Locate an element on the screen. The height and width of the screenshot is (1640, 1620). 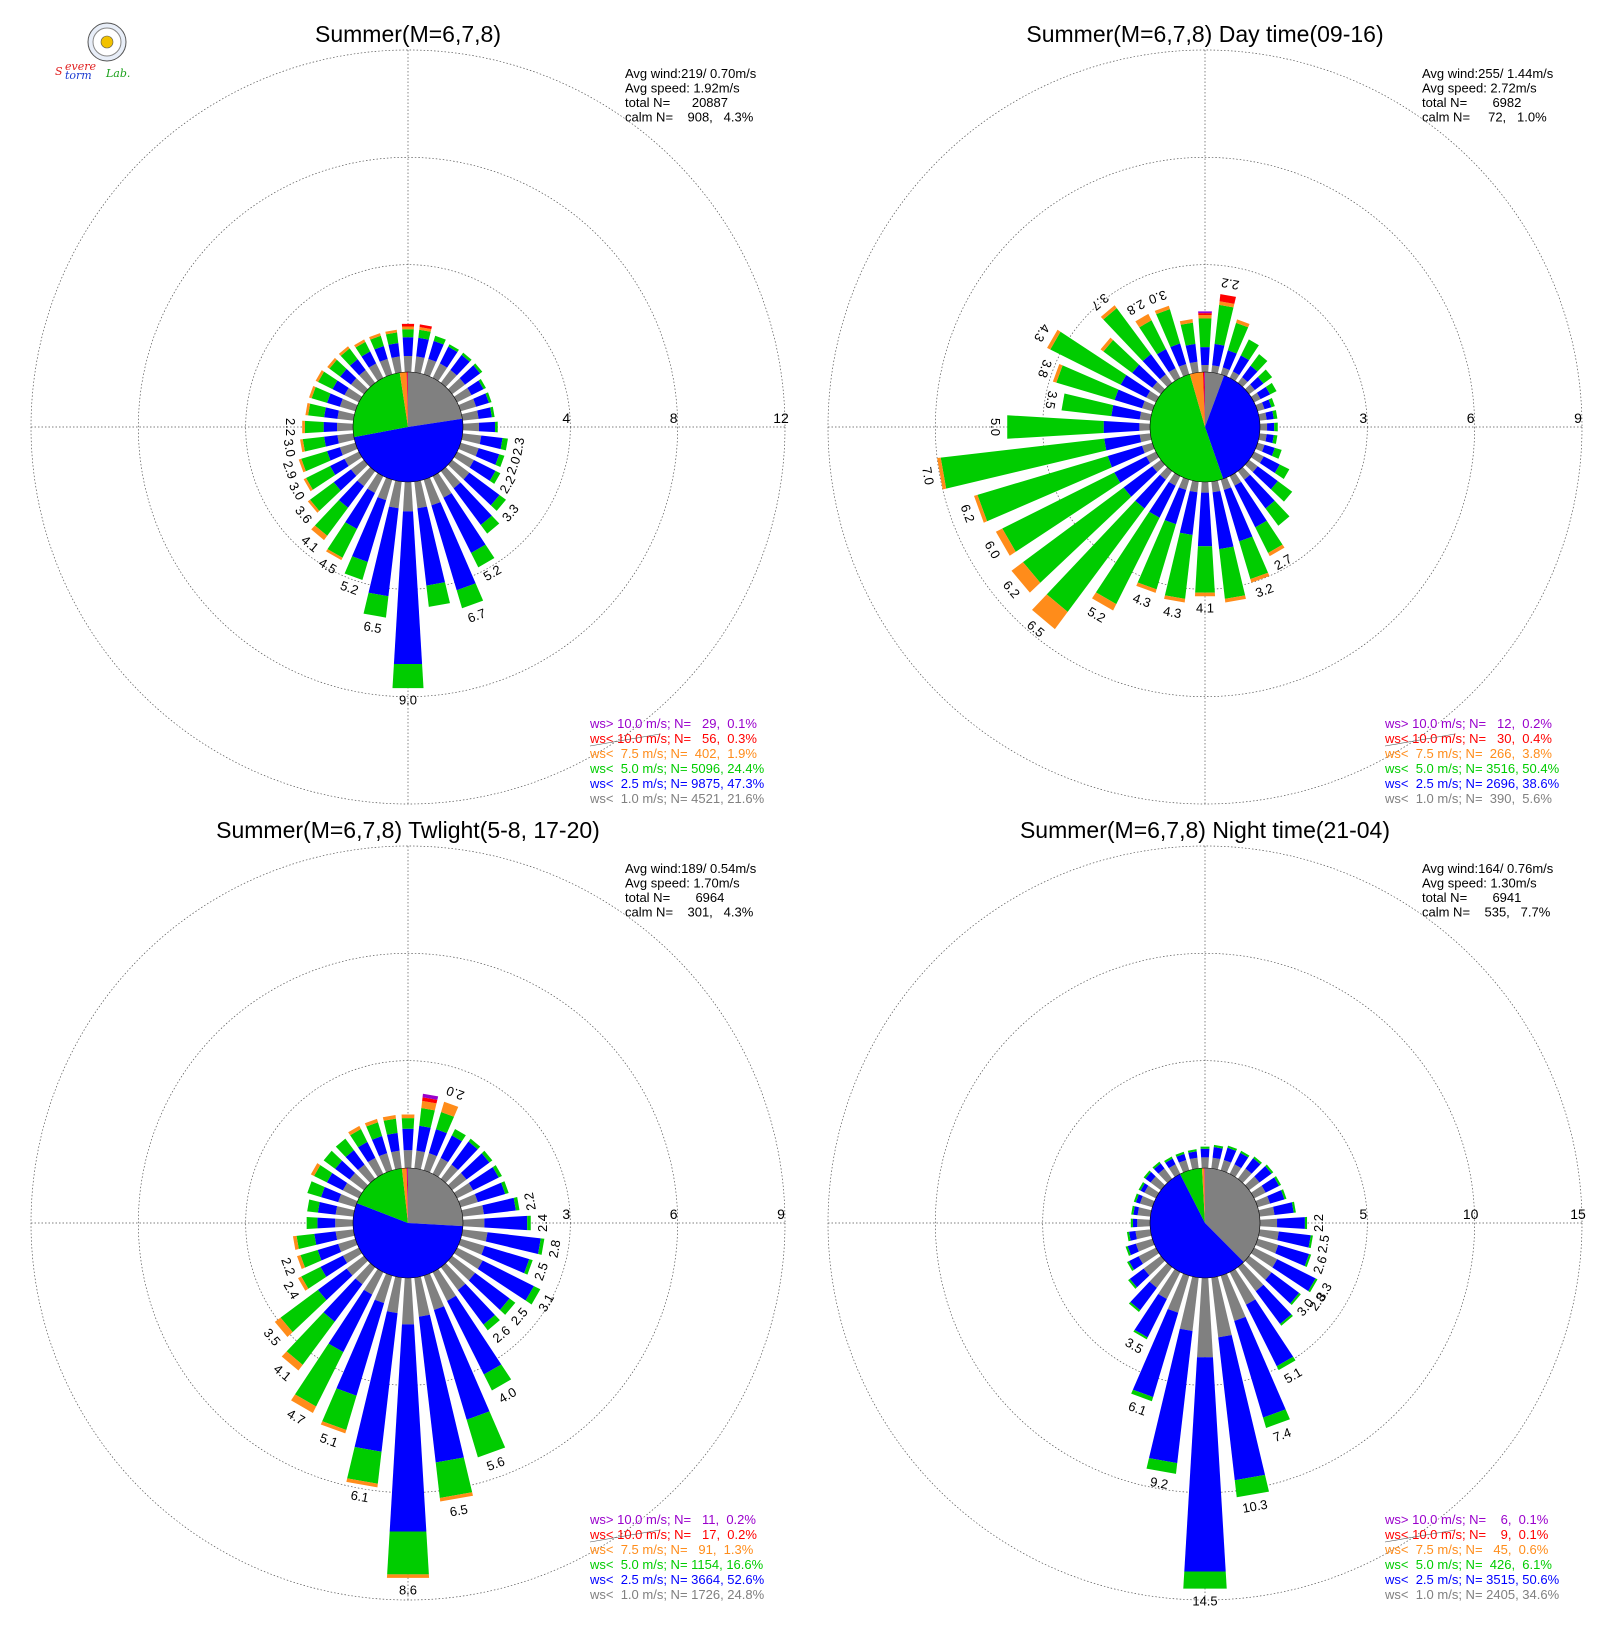
petal-value-label: 2.9 is located at coordinates (290, 470).